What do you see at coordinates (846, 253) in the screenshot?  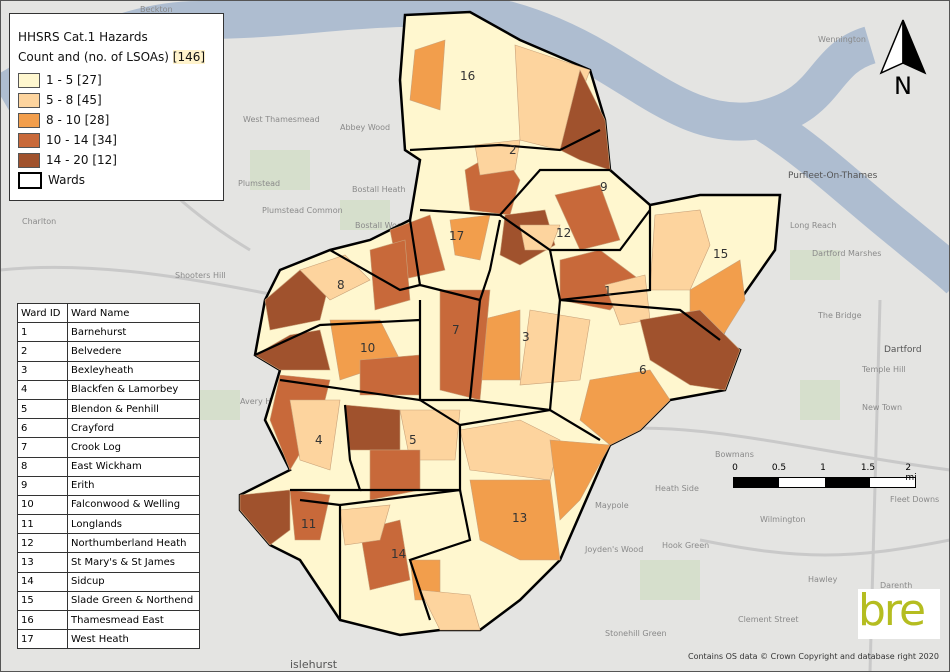 I see `svg-text: Dartford Marshes` at bounding box center [846, 253].